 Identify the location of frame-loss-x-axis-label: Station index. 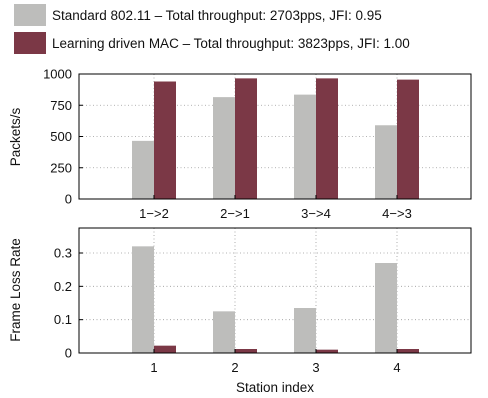
(275, 387).